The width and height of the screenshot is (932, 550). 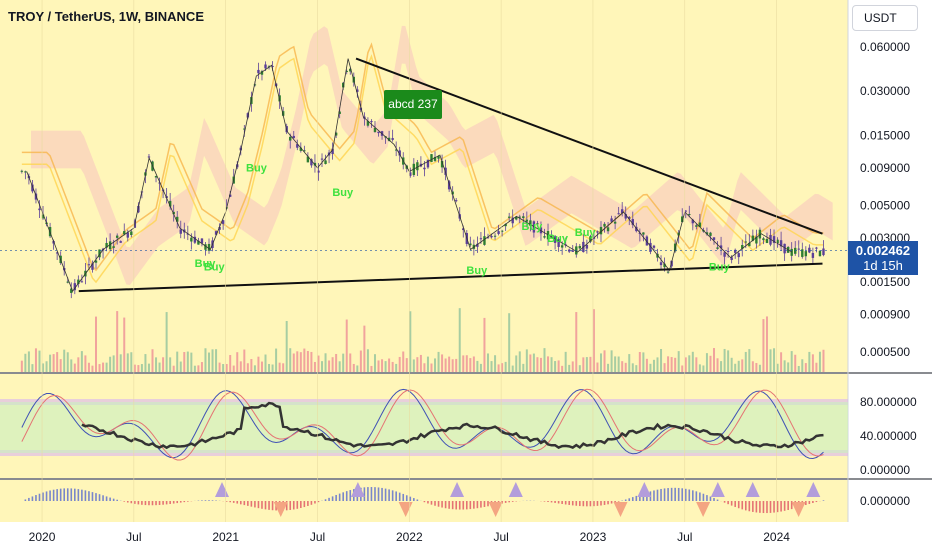 What do you see at coordinates (888, 436) in the screenshot?
I see `oscillator-axis-tick-label: 40.000000` at bounding box center [888, 436].